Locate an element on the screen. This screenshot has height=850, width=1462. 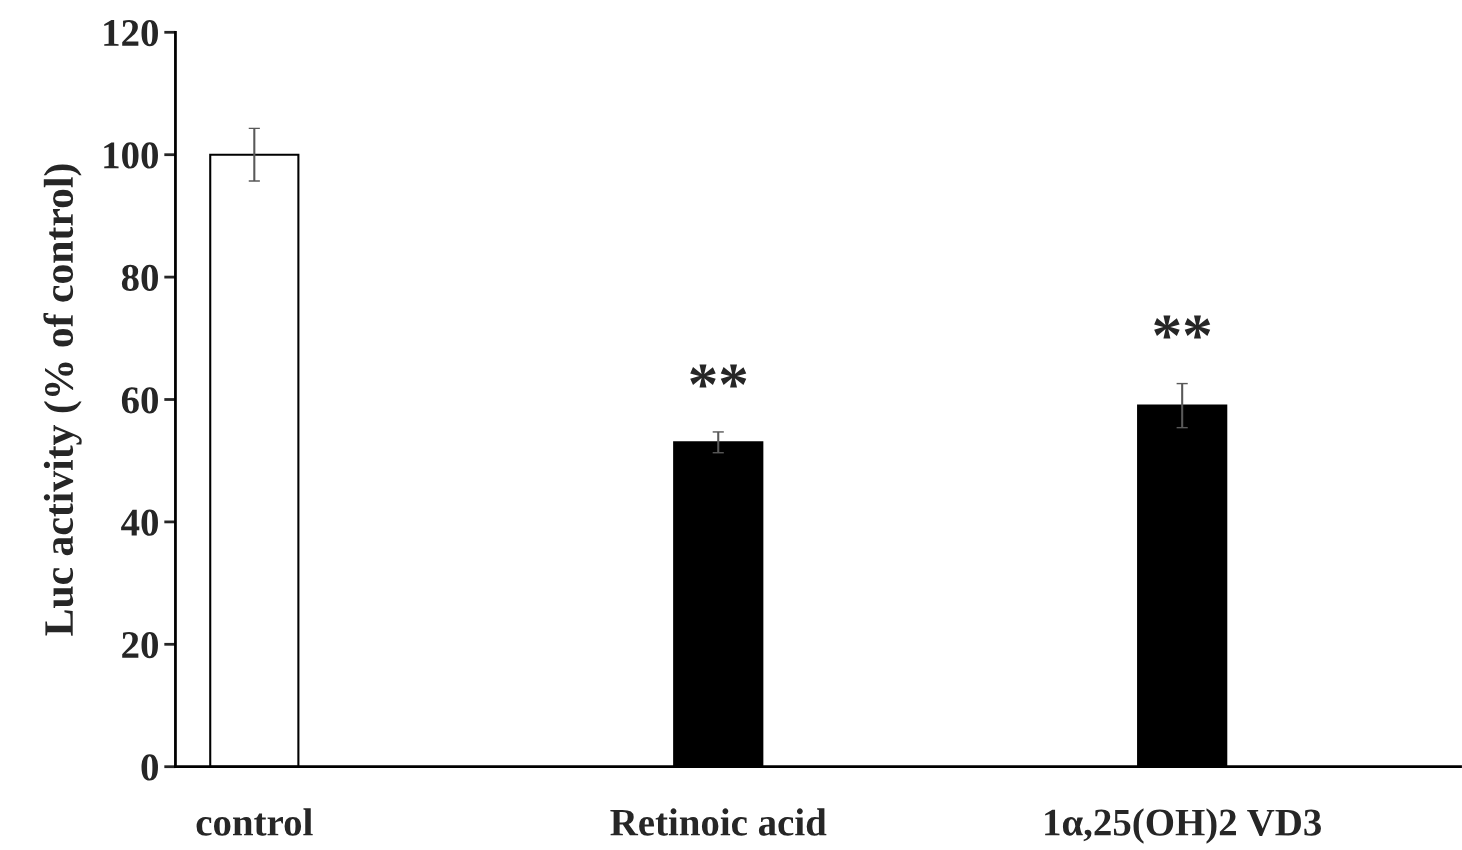
y-tick-label: 100 is located at coordinates (131, 155).